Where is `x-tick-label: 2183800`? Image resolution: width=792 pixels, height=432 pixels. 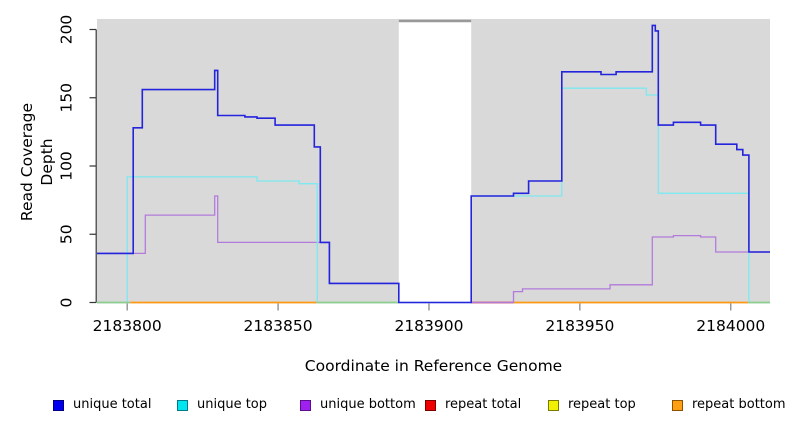
x-tick-label: 2183800 is located at coordinates (127, 326).